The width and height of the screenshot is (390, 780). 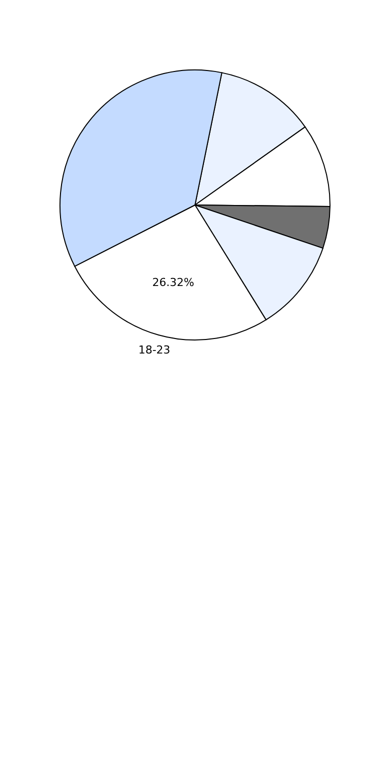 What do you see at coordinates (173, 283) in the screenshot?
I see `data-label: 26.32%` at bounding box center [173, 283].